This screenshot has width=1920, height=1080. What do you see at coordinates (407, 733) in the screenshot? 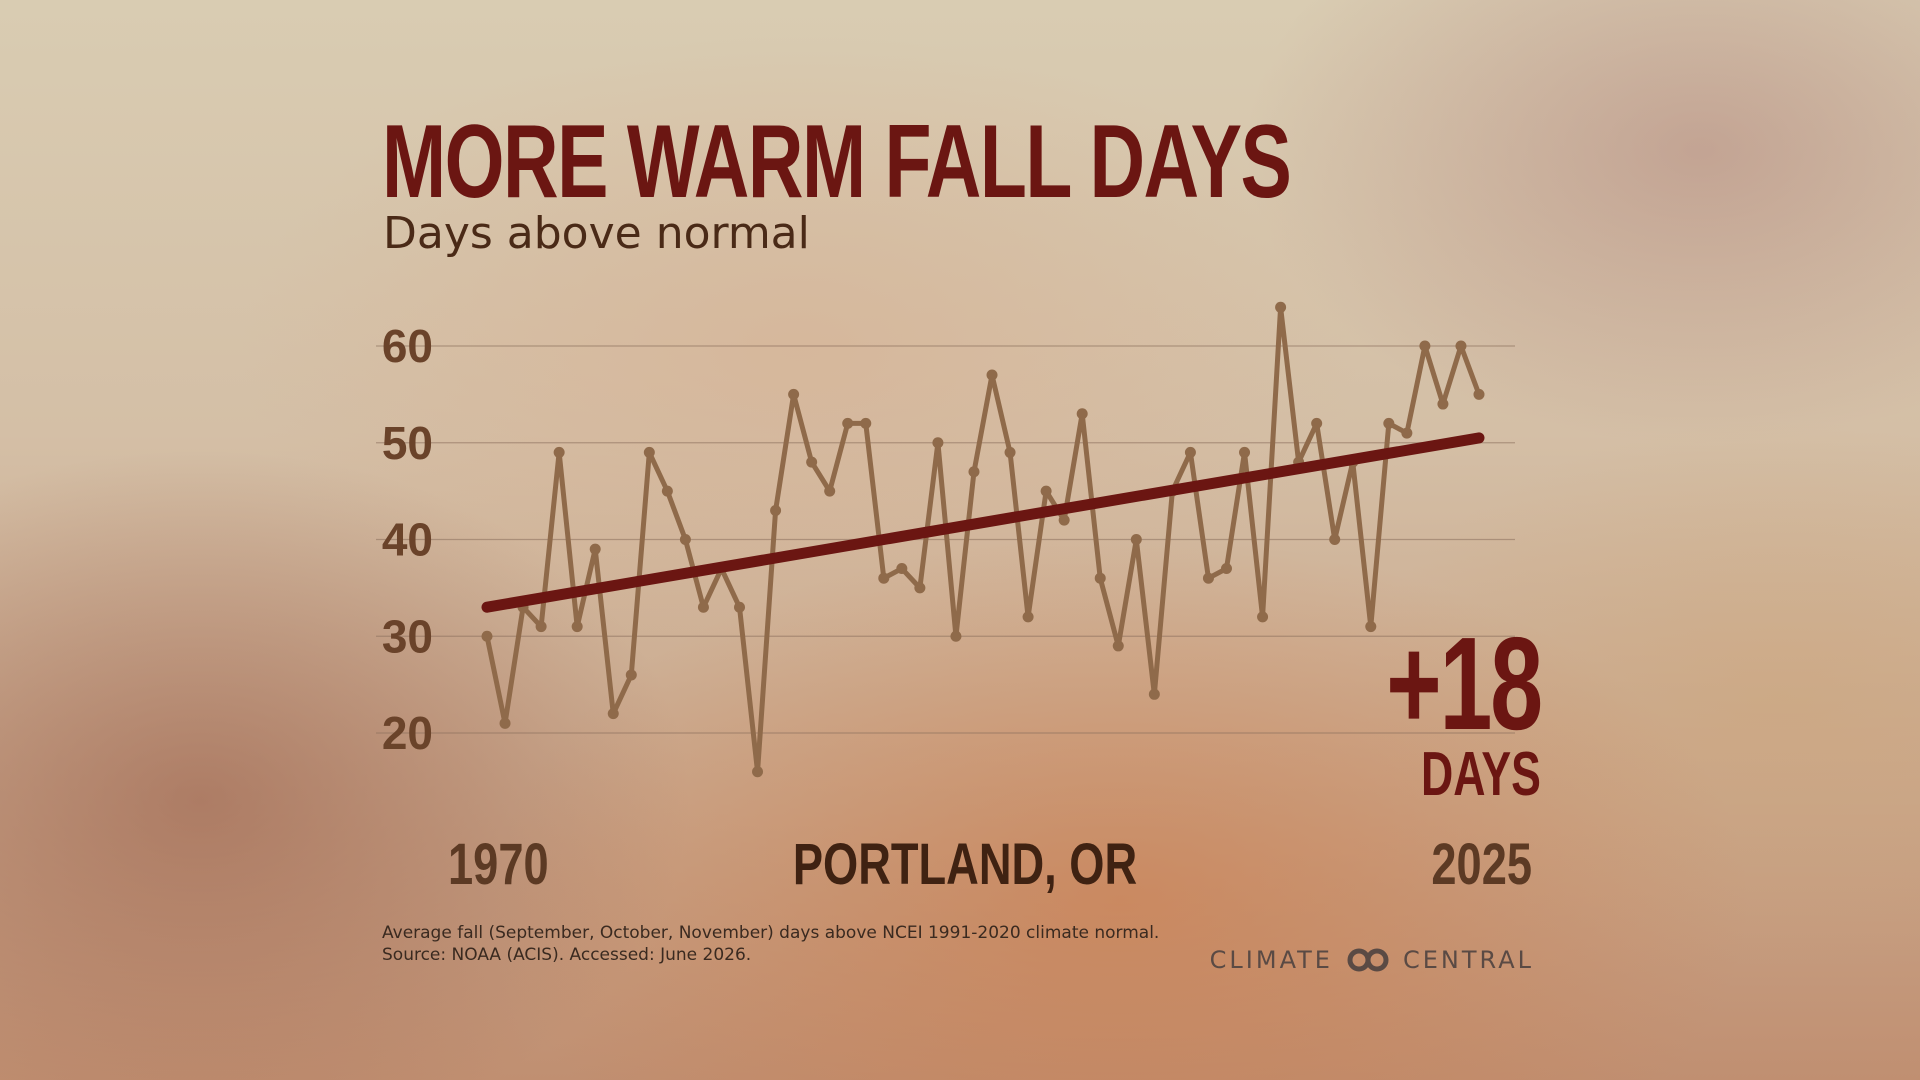
I see `y-tick-label-20: 20` at bounding box center [407, 733].